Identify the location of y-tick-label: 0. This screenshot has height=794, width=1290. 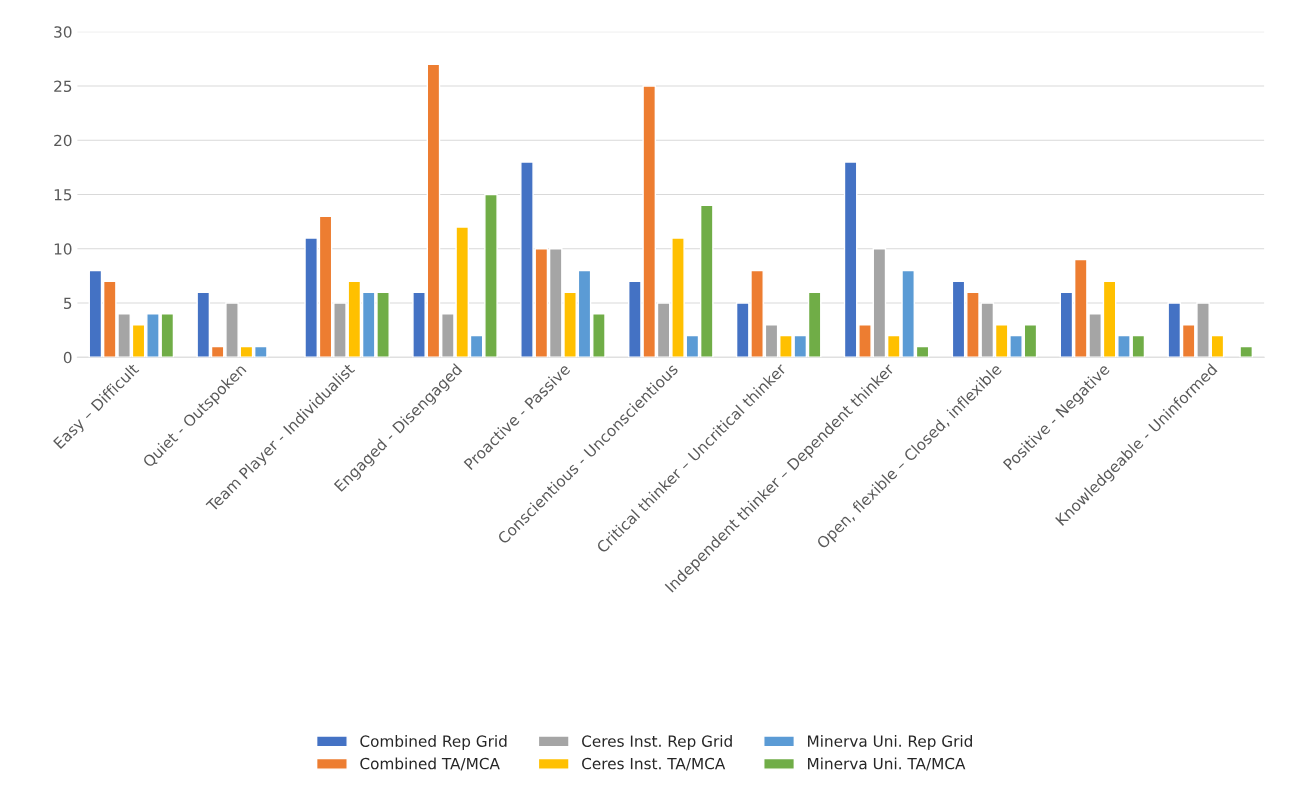
(67, 357).